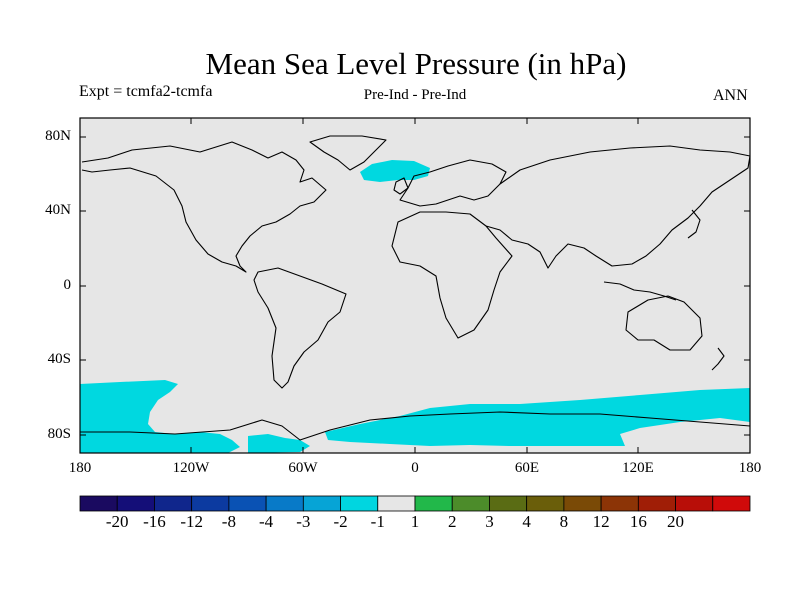 This screenshot has height=600, width=800. I want to click on colorbar-label: 2, so click(452, 521).